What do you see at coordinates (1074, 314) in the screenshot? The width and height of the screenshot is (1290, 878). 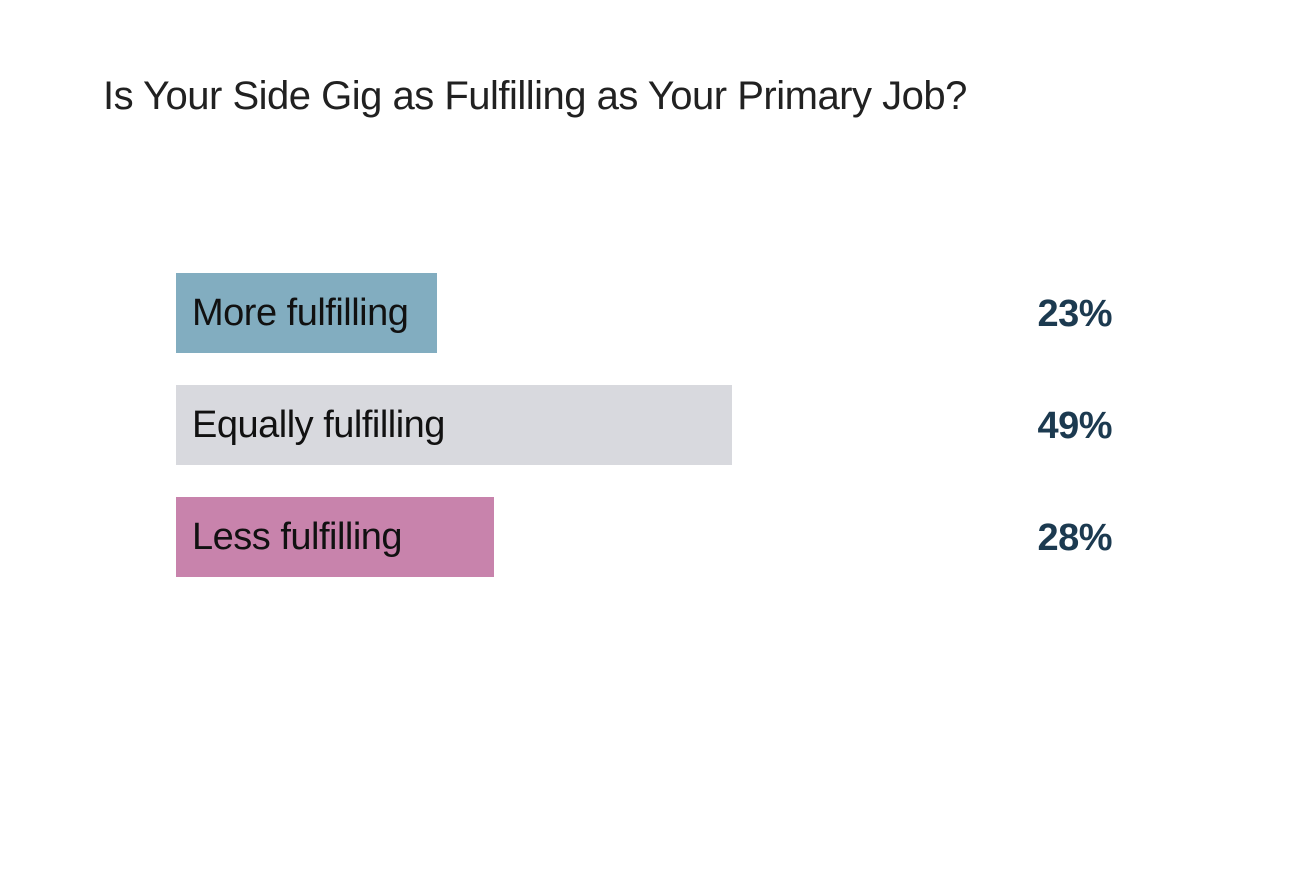 I see `value-label: 23%` at bounding box center [1074, 314].